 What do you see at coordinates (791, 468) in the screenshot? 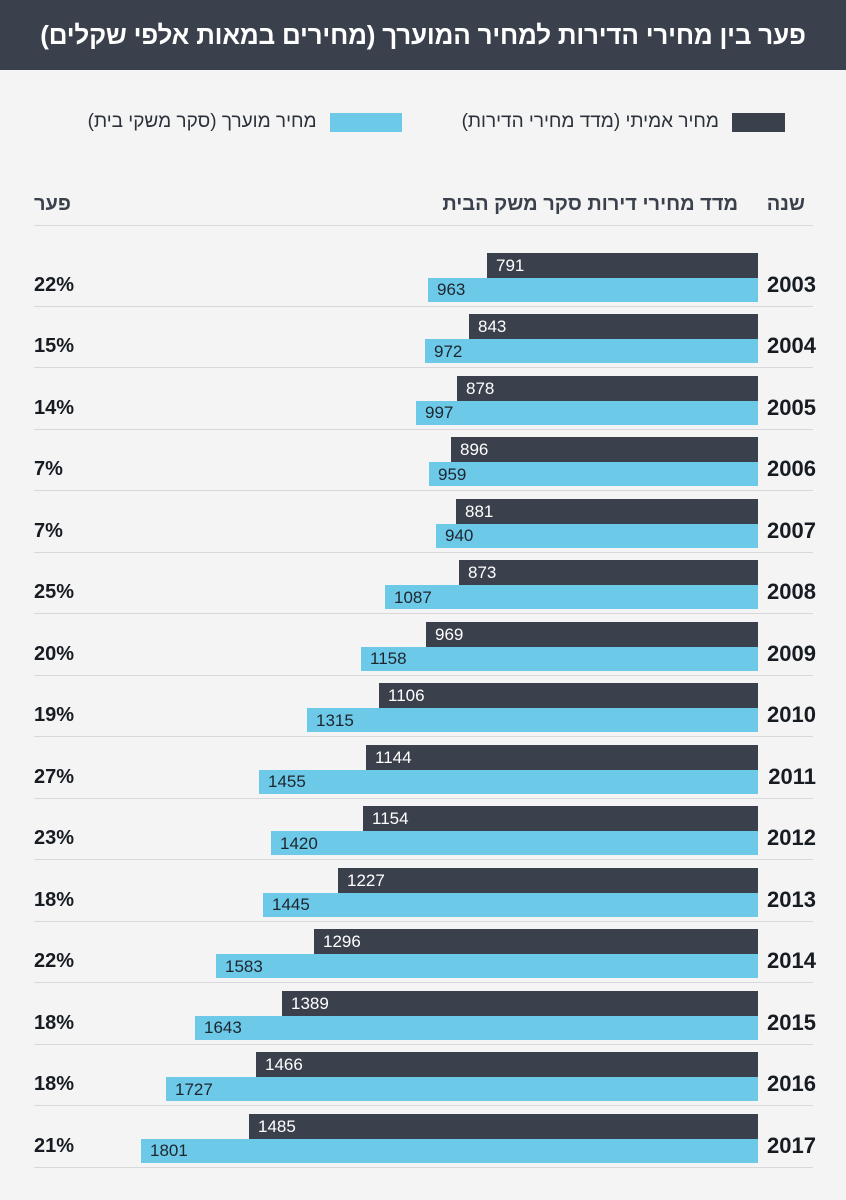
I see `year-label: 2006` at bounding box center [791, 468].